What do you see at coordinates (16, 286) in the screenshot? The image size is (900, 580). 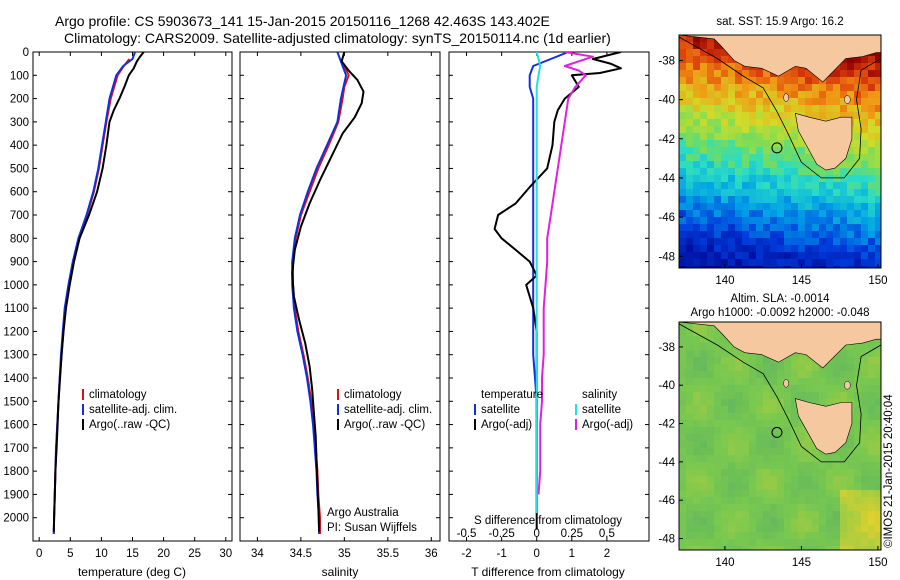 I see `y-tick-label: 1000` at bounding box center [16, 286].